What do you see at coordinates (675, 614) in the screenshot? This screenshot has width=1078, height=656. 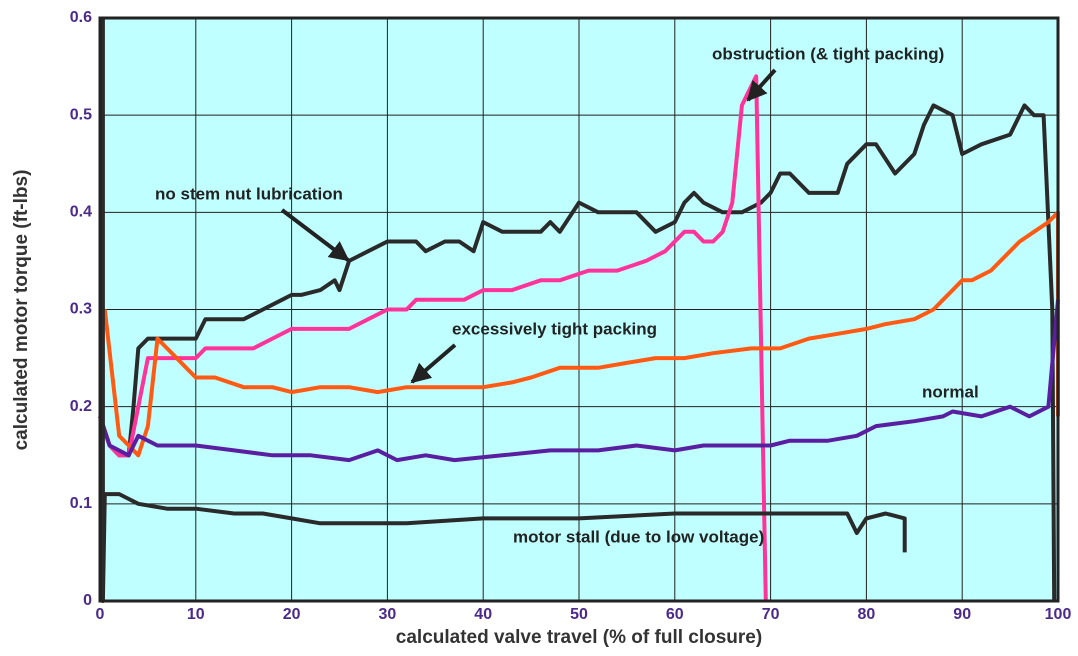 I see `x-tick-label: 60` at bounding box center [675, 614].